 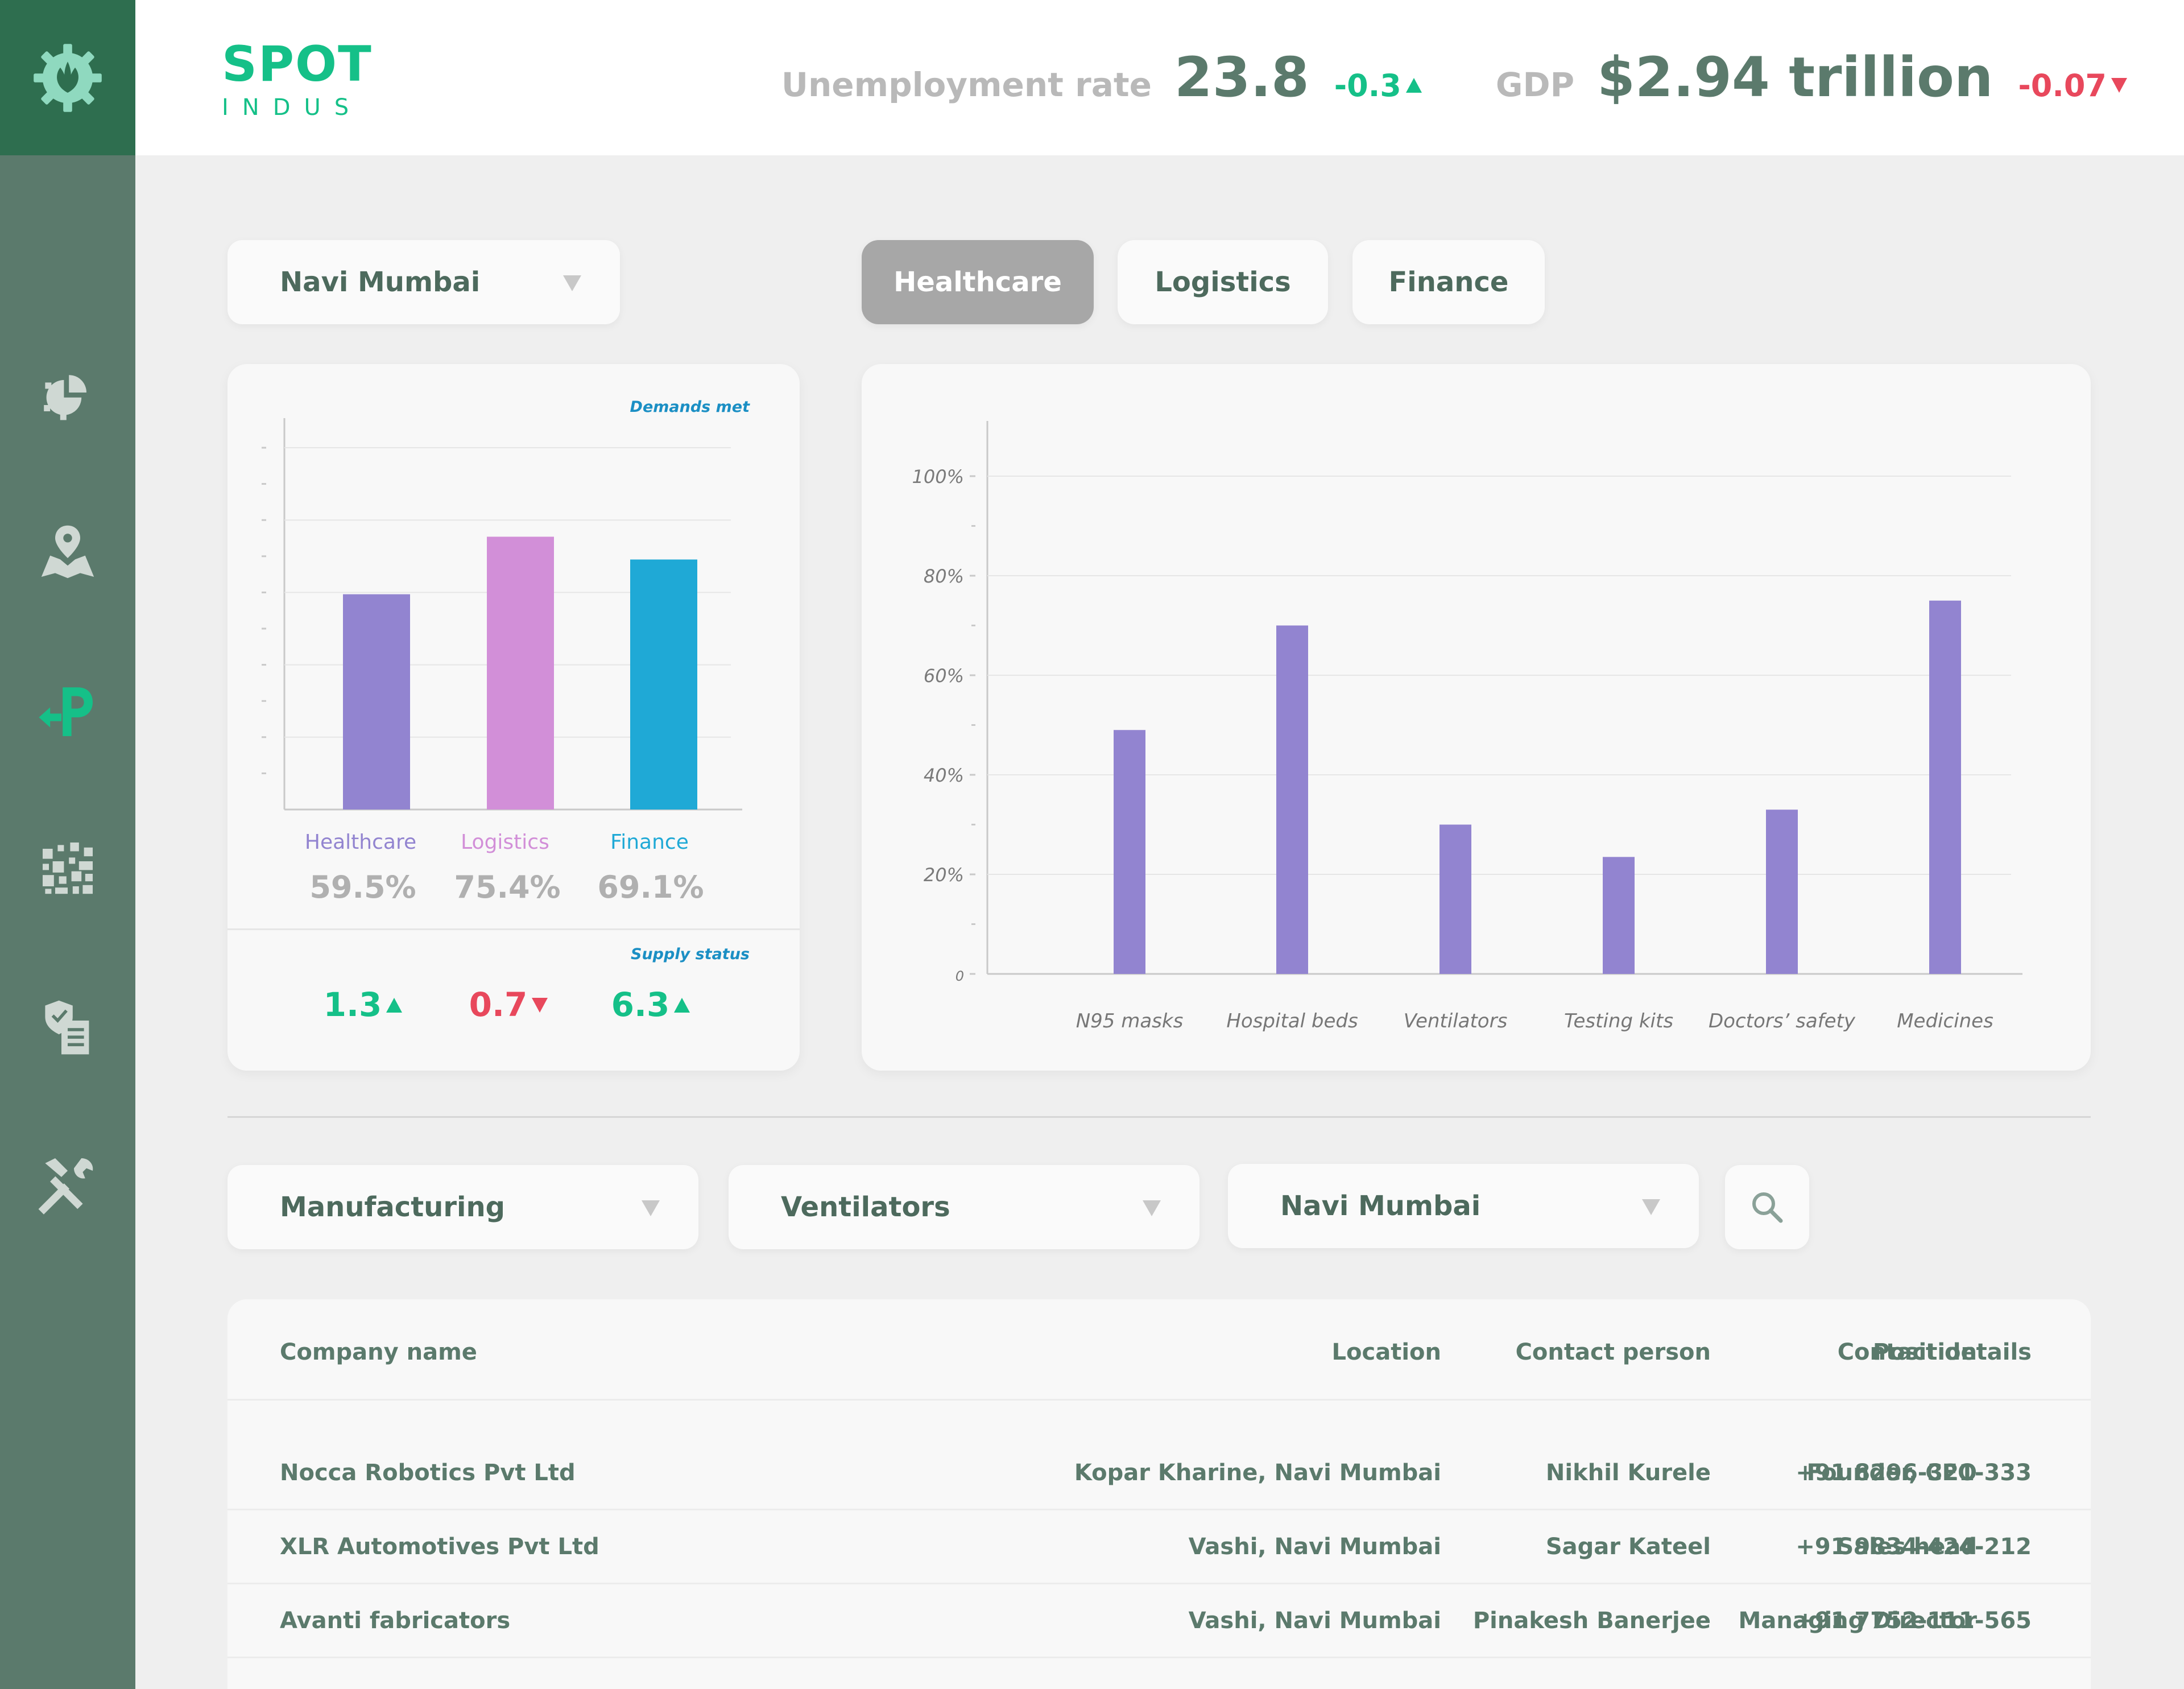 I want to click on parking-arrow-icon, so click(x=66, y=712).